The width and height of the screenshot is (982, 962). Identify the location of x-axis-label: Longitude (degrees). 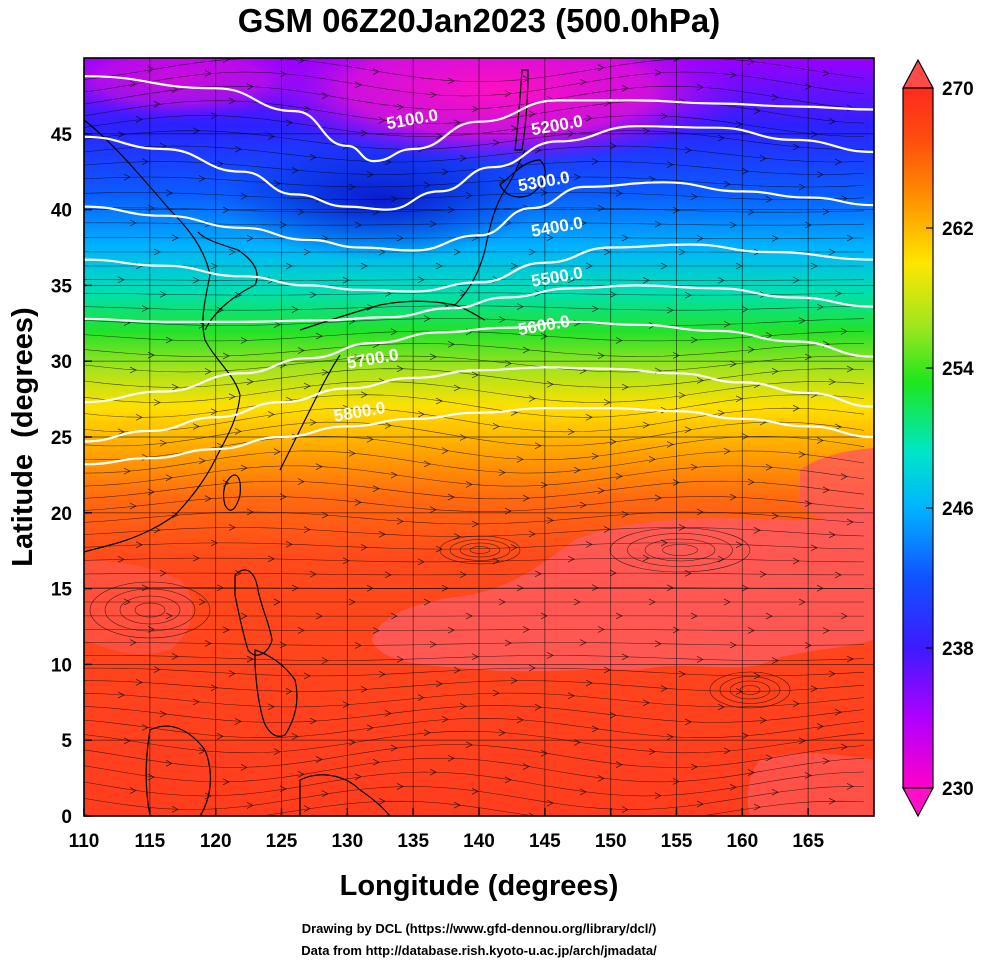
(479, 886).